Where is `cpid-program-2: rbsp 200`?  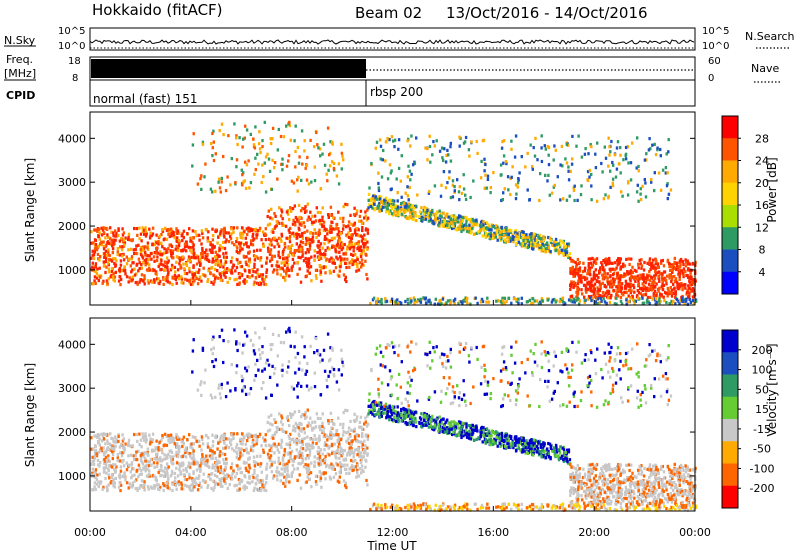
cpid-program-2: rbsp 200 is located at coordinates (396, 92).